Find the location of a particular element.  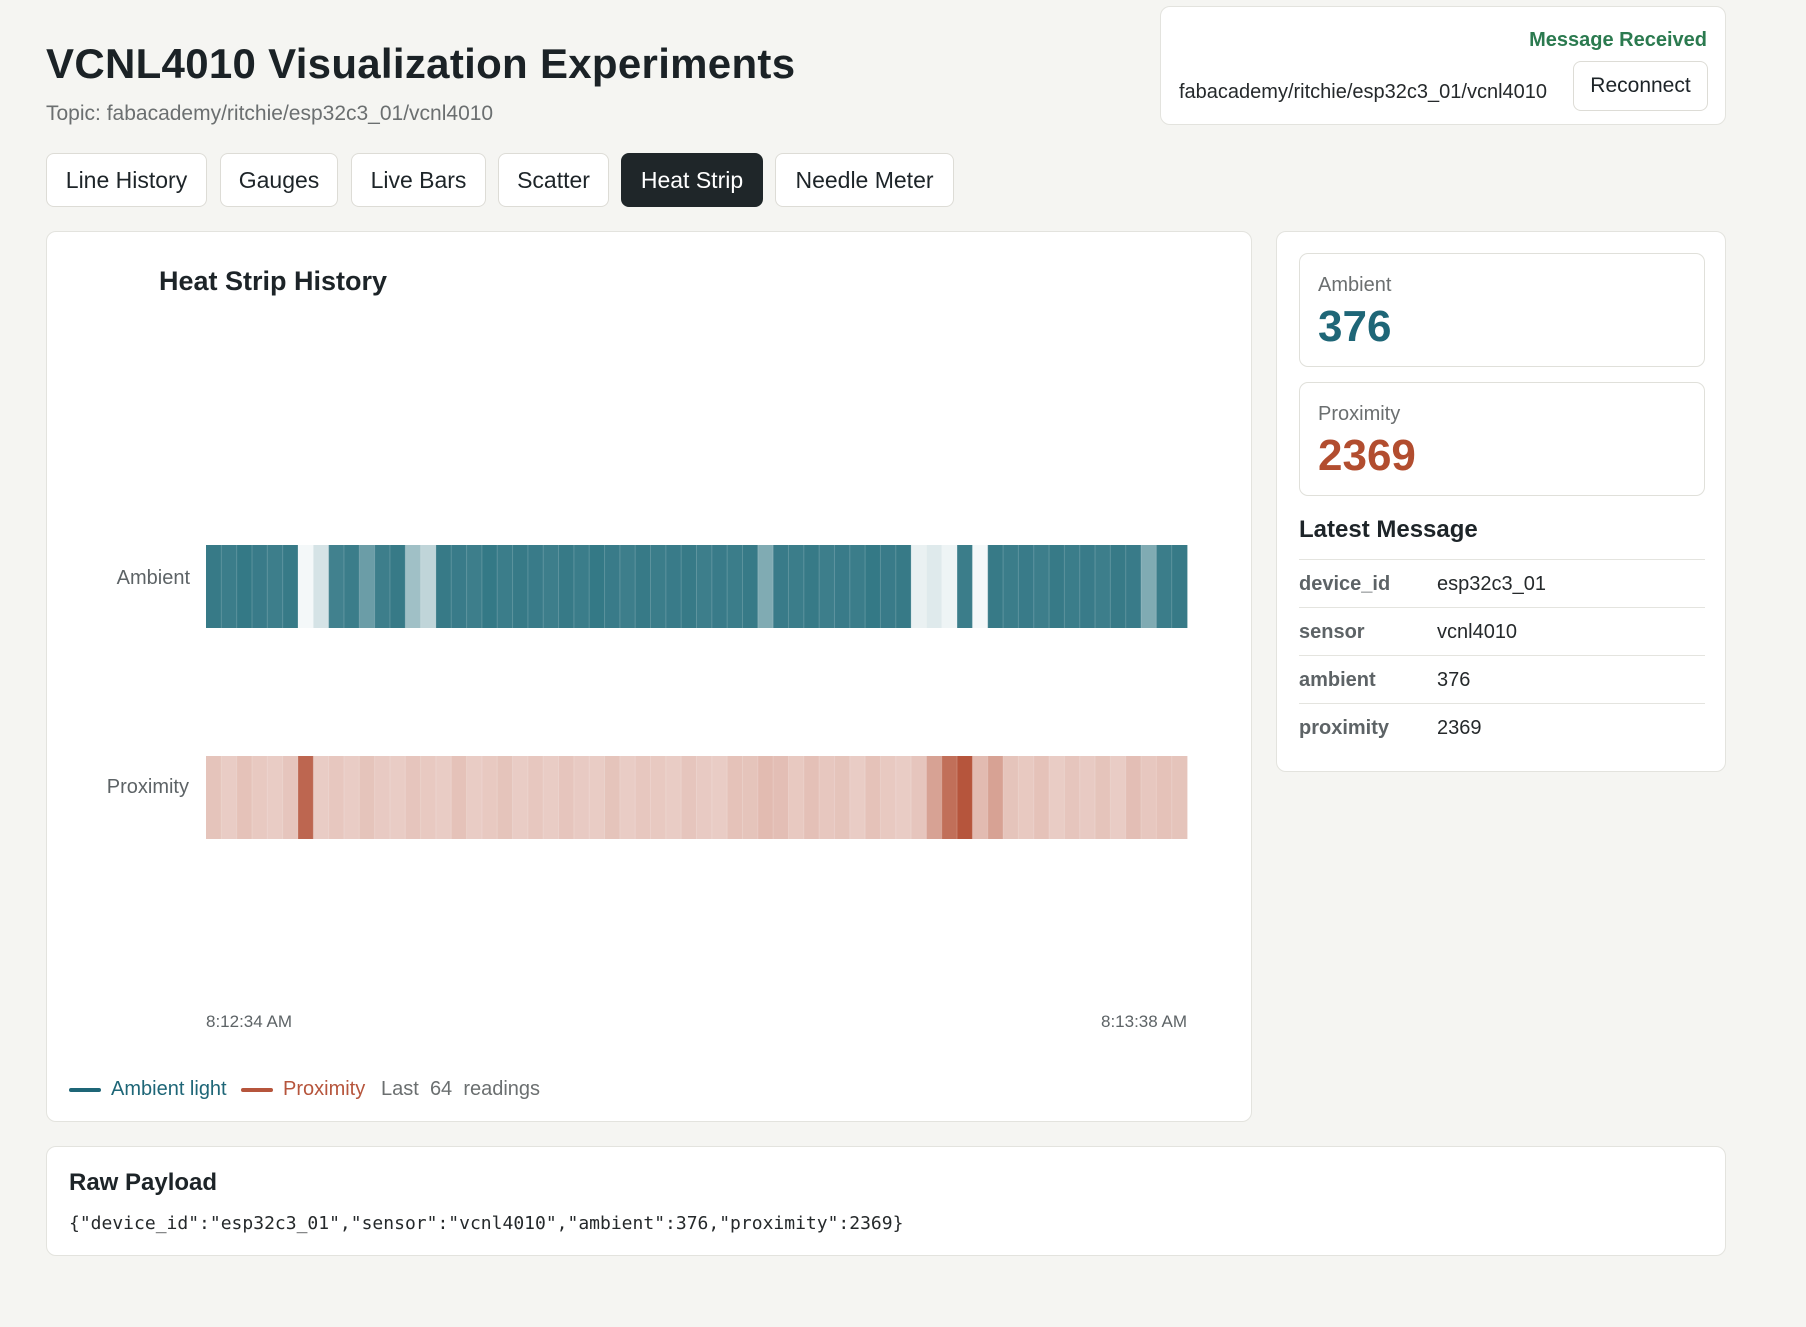

legend-last-suffix: readings is located at coordinates (502, 1089).